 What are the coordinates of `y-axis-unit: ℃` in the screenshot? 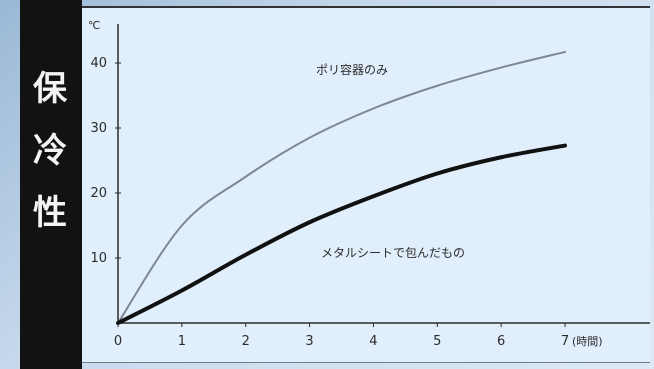 It's located at (94, 25).